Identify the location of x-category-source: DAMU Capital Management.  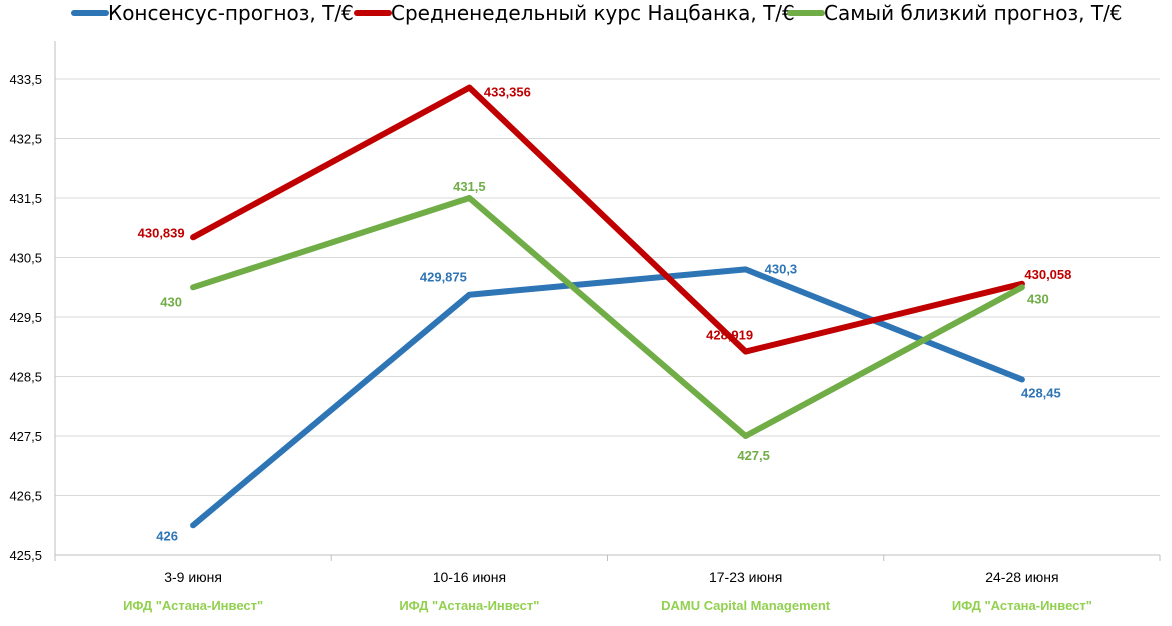
(746, 605).